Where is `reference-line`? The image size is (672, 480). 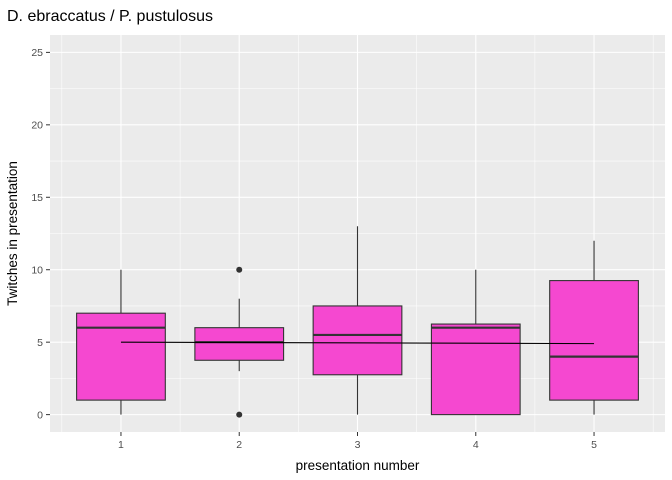
reference-line is located at coordinates (357, 343).